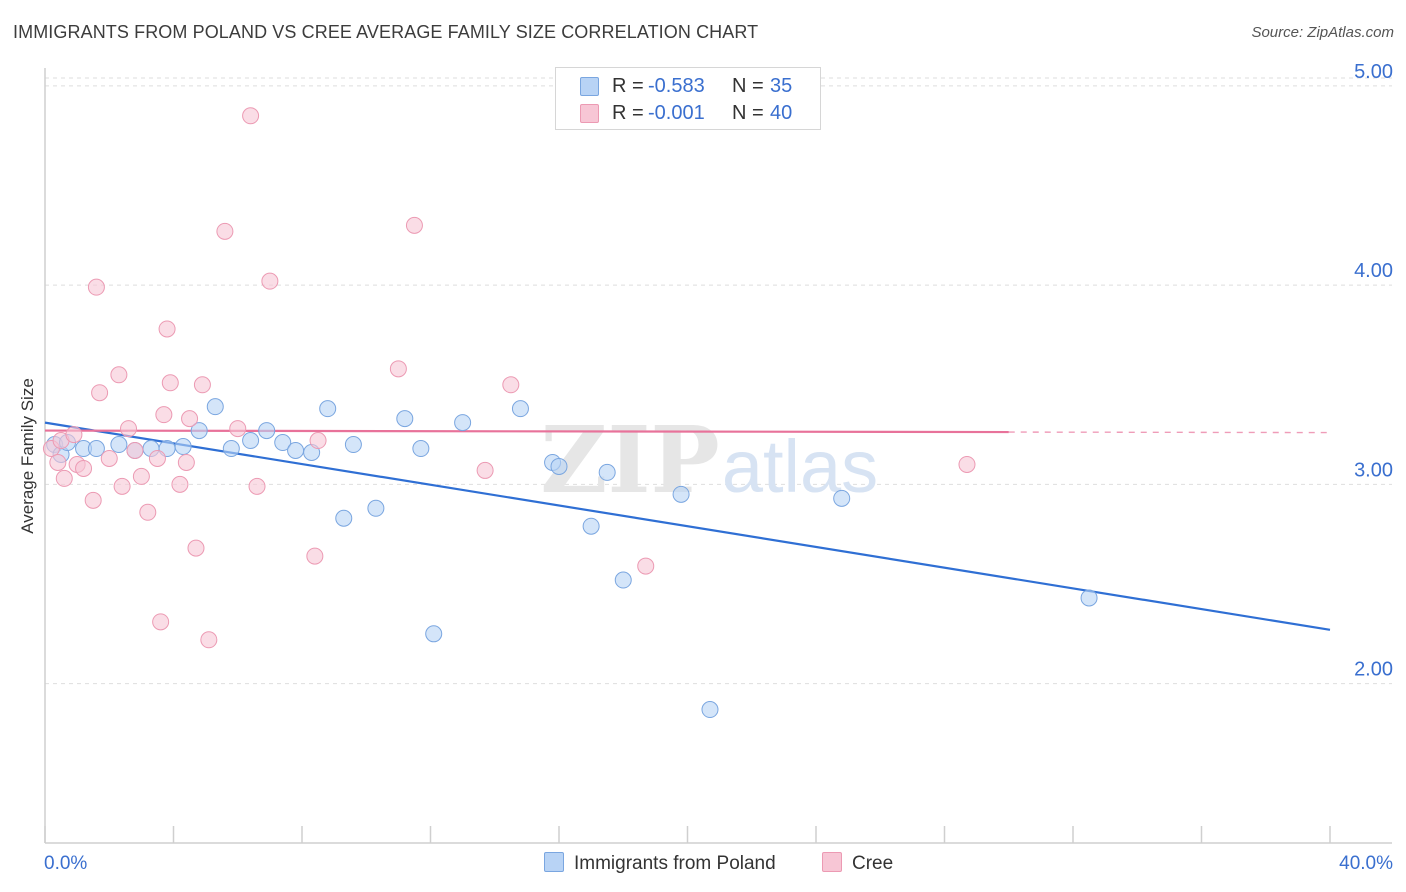 The height and width of the screenshot is (892, 1406). What do you see at coordinates (1373, 470) in the screenshot?
I see `y-tick-label: 3.00` at bounding box center [1373, 470].